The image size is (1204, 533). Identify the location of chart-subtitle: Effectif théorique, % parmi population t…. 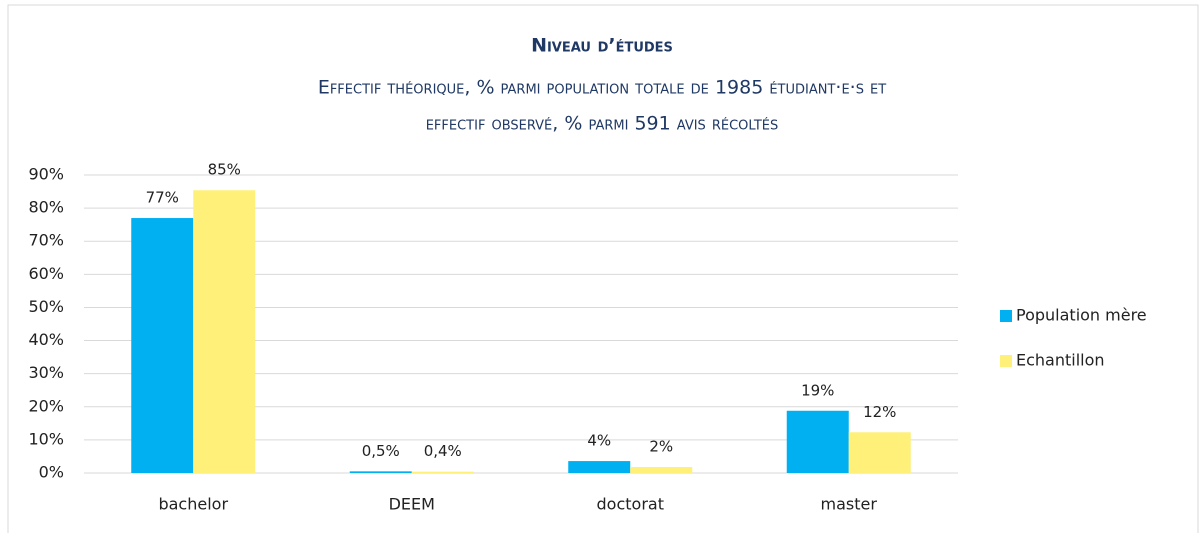
(602, 88).